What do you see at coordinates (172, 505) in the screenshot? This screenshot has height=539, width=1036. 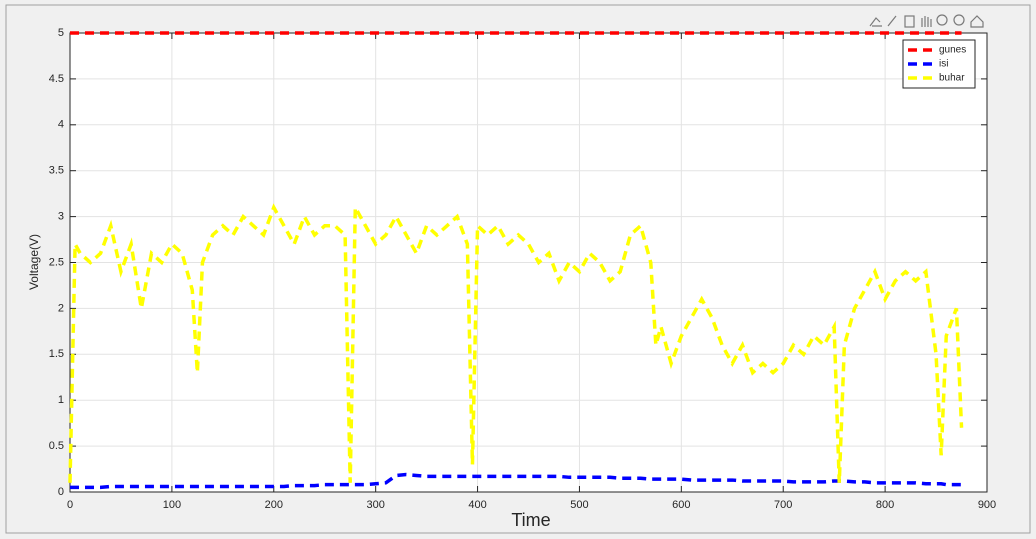 I see `x-tick-label: 100` at bounding box center [172, 505].